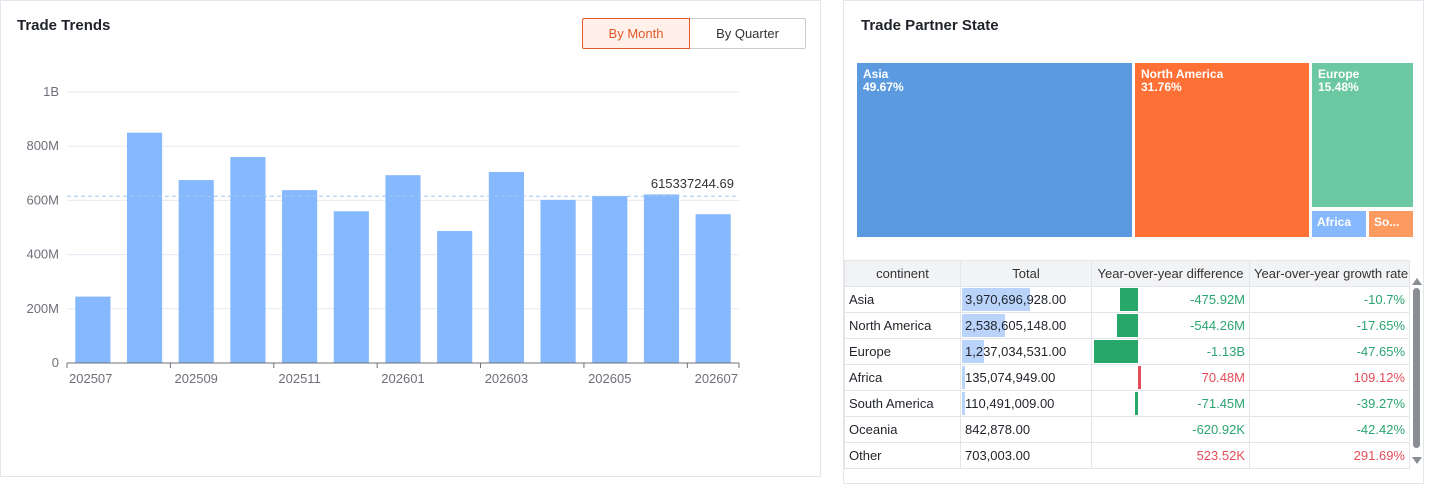 This screenshot has width=1431, height=487. I want to click on column-header-yoy-growth-rate: Year-over-year growth rate, so click(1329, 273).